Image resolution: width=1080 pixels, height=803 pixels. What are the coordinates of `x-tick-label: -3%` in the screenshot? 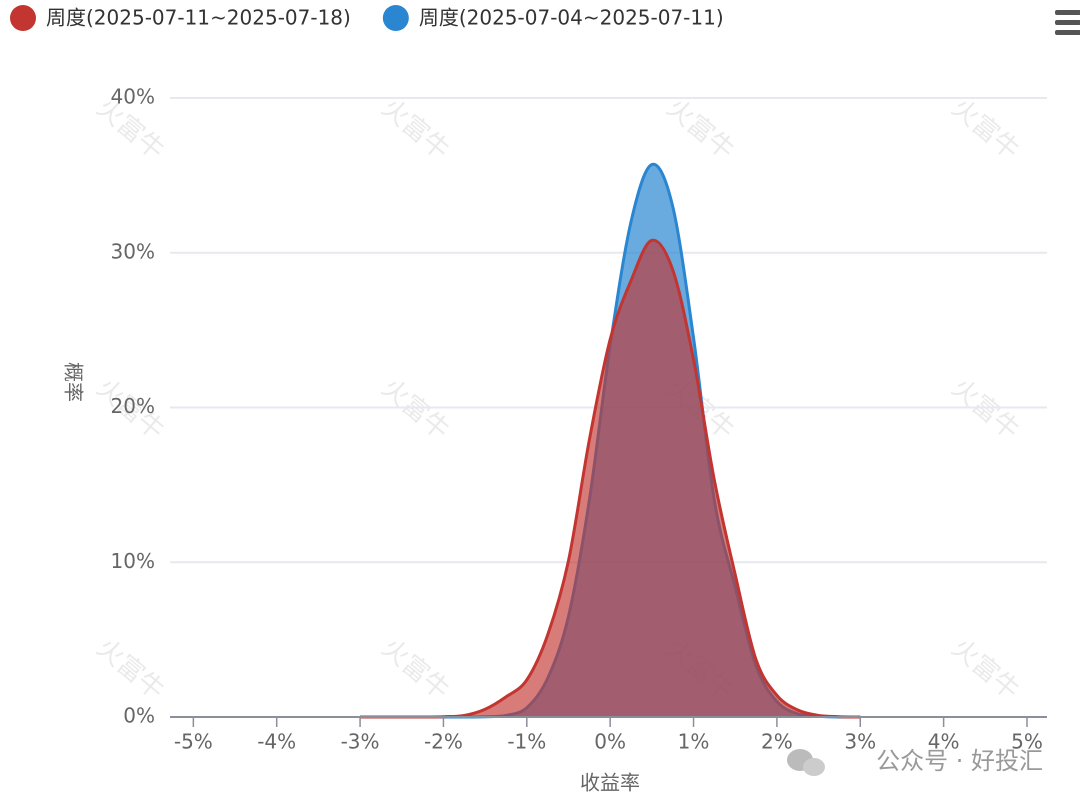 It's located at (360, 742).